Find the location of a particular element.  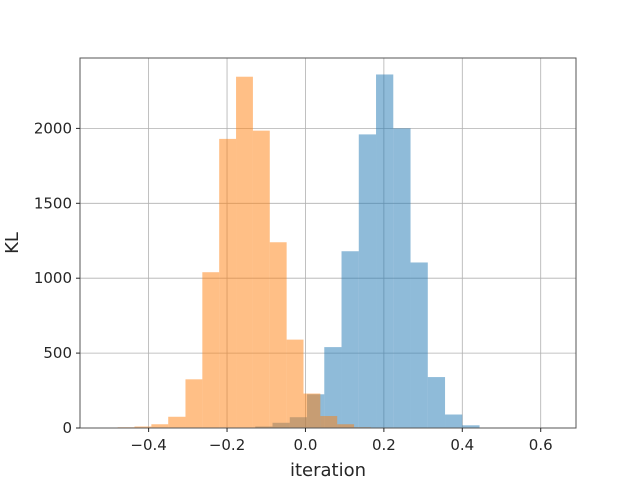

y-axis-ticks: 0 500 1000 1500 2000 is located at coordinates (57, 278).